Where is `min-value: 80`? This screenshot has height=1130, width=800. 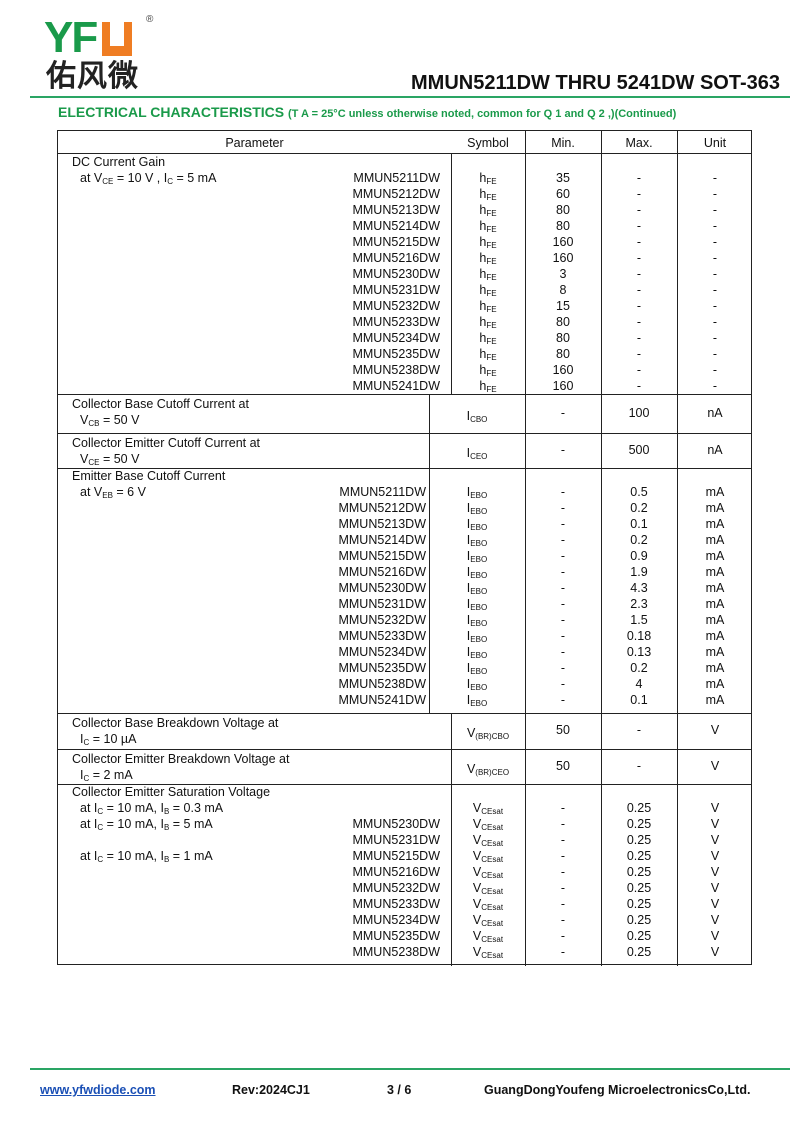
min-value: 80 is located at coordinates (563, 322).